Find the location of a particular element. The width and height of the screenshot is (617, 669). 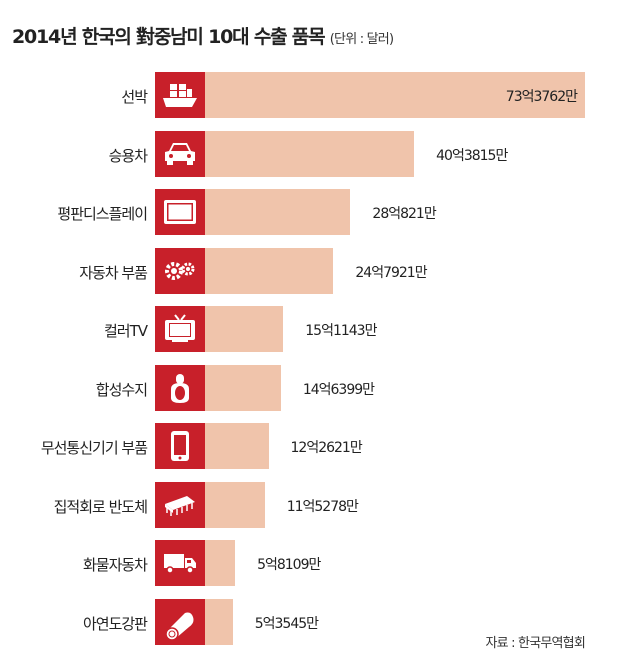

value-label: 15억1143만 is located at coordinates (341, 331).